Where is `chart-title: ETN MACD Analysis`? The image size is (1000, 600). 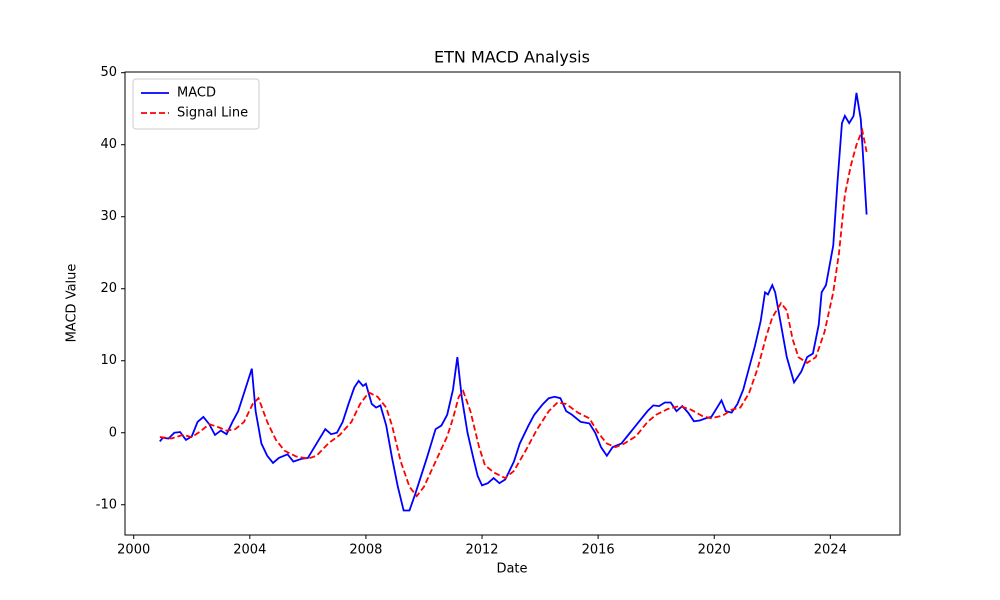
chart-title: ETN MACD Analysis is located at coordinates (512, 57).